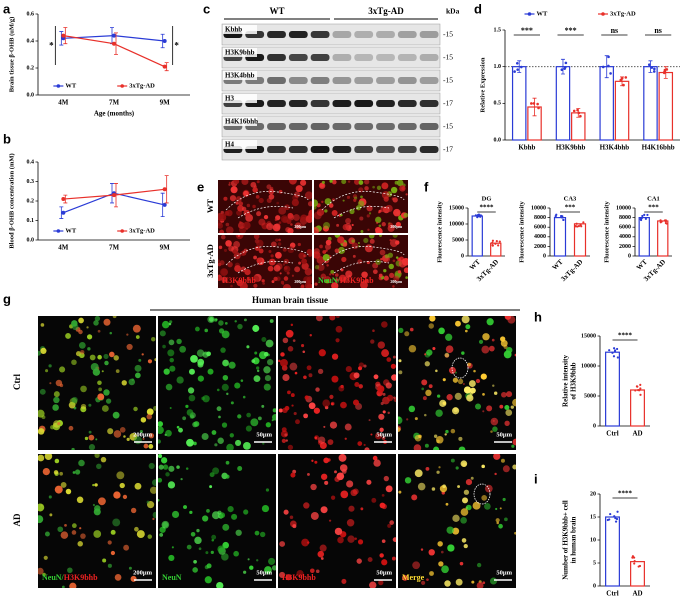 Image resolution: width=685 pixels, height=607 pixels. I want to click on channel-label: Merge, so click(413, 577).